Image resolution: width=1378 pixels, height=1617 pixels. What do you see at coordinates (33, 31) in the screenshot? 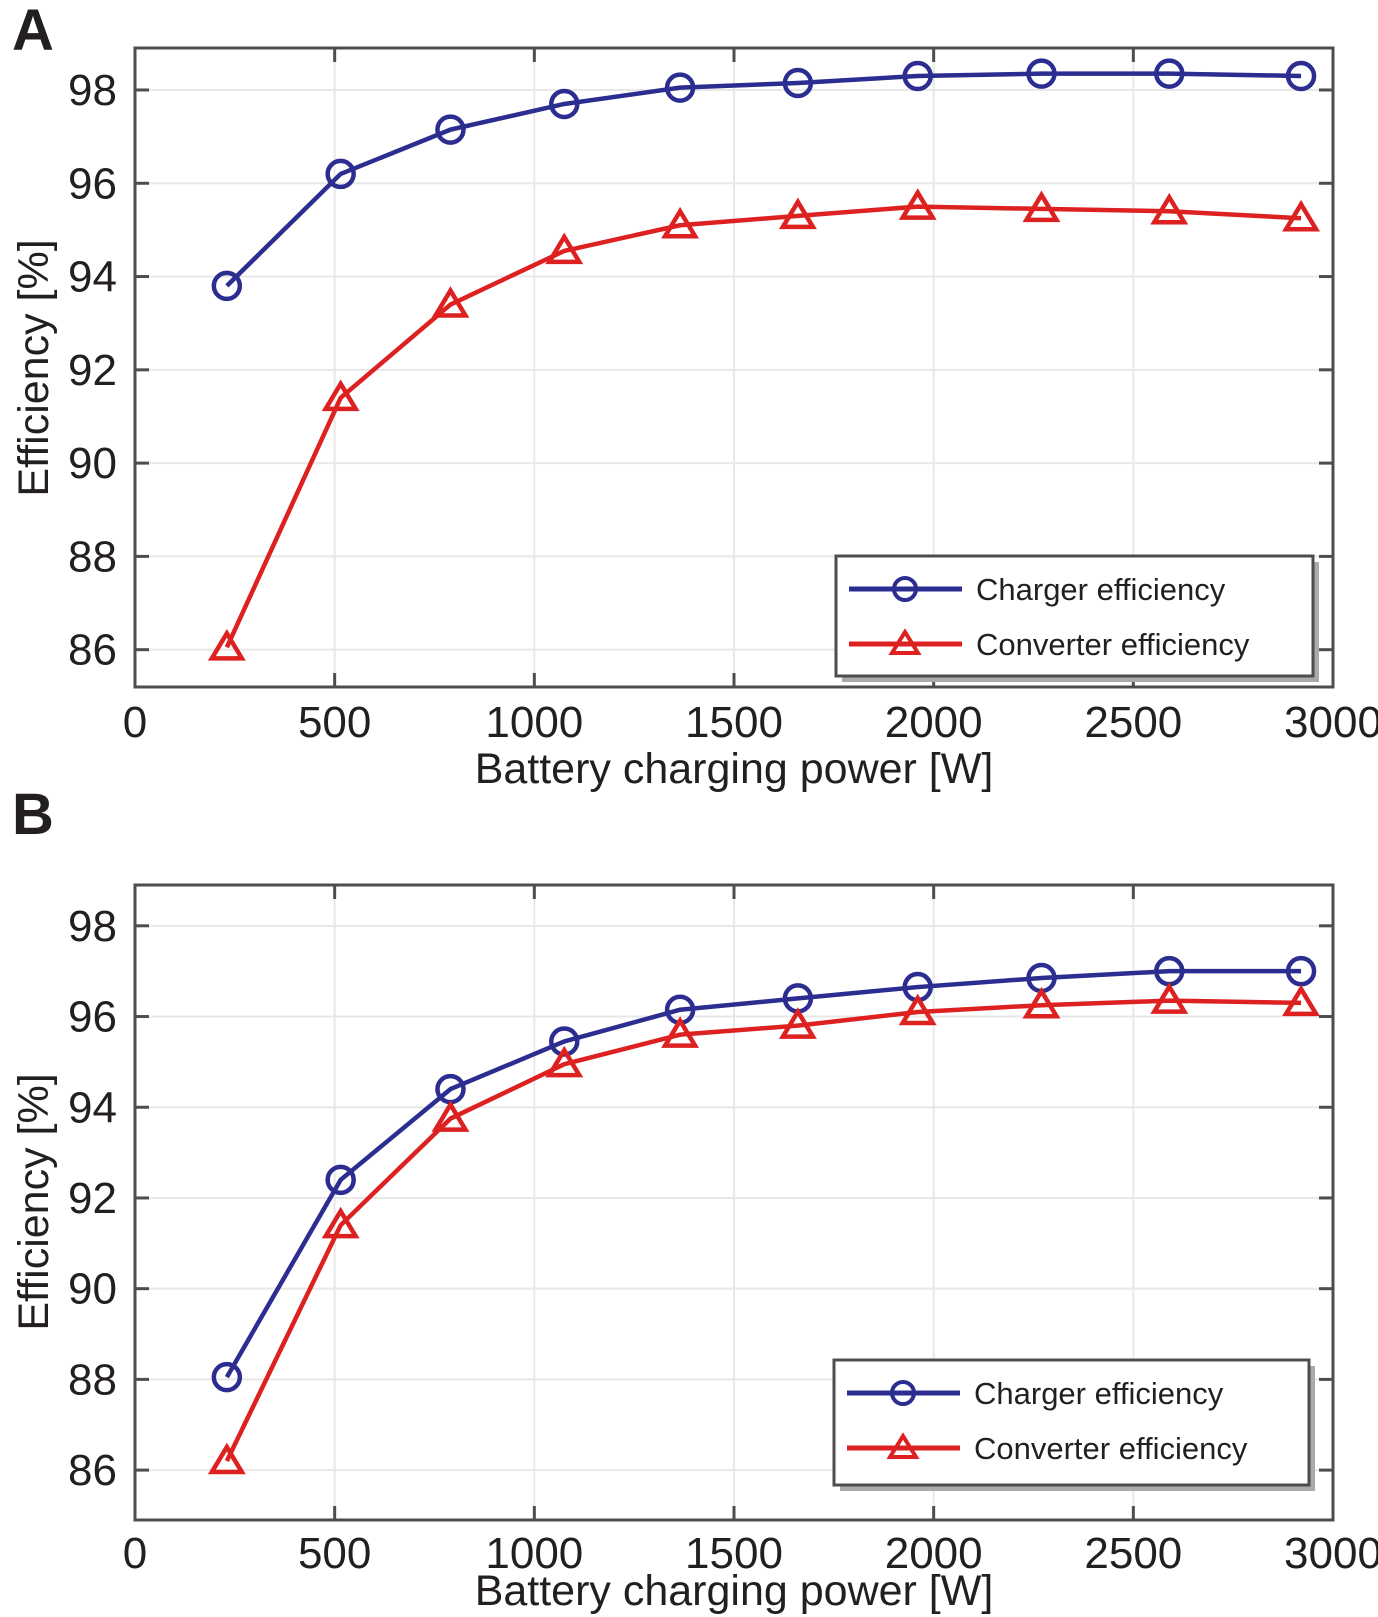
I see `panel-a-letter: A` at bounding box center [33, 31].